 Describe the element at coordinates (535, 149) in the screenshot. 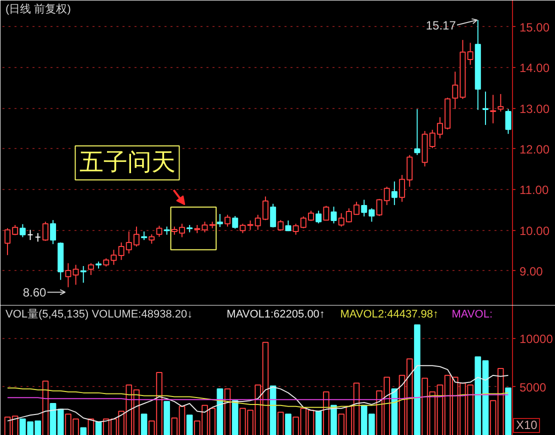

I see `y-tick-label: 12.00` at that location.